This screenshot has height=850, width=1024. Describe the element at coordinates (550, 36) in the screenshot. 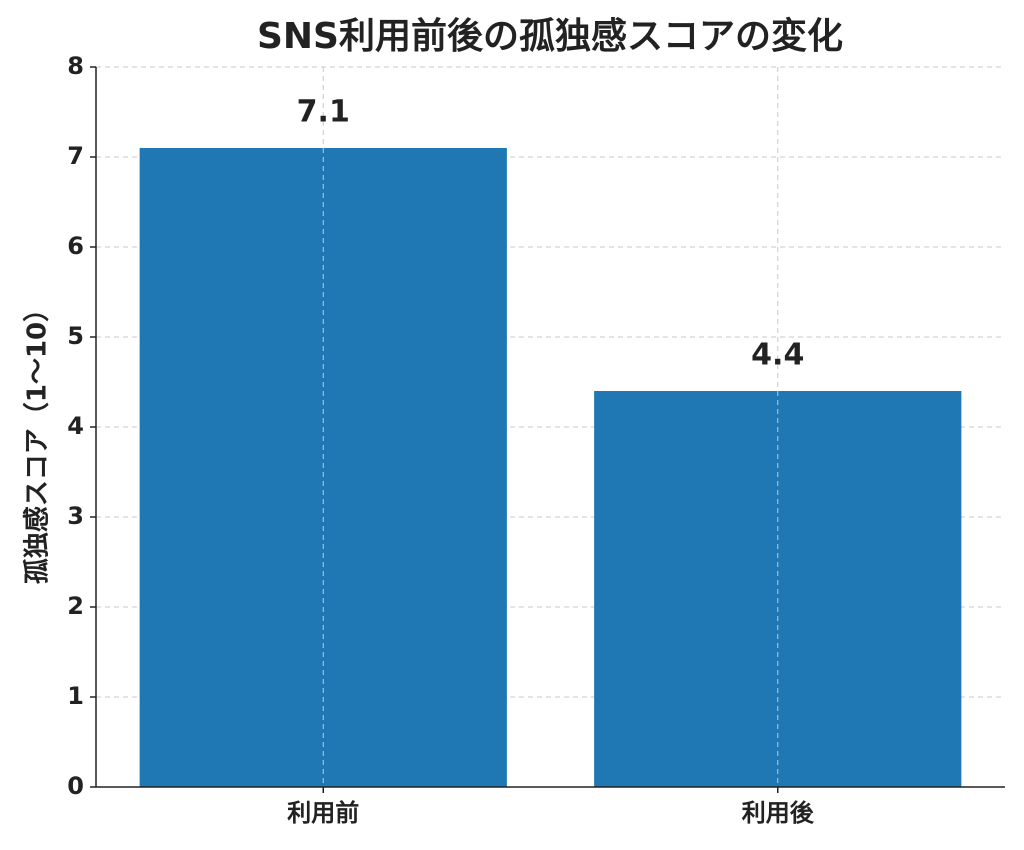

I see `chart-title: SNS利用前後の孤独感スコアの変化` at that location.